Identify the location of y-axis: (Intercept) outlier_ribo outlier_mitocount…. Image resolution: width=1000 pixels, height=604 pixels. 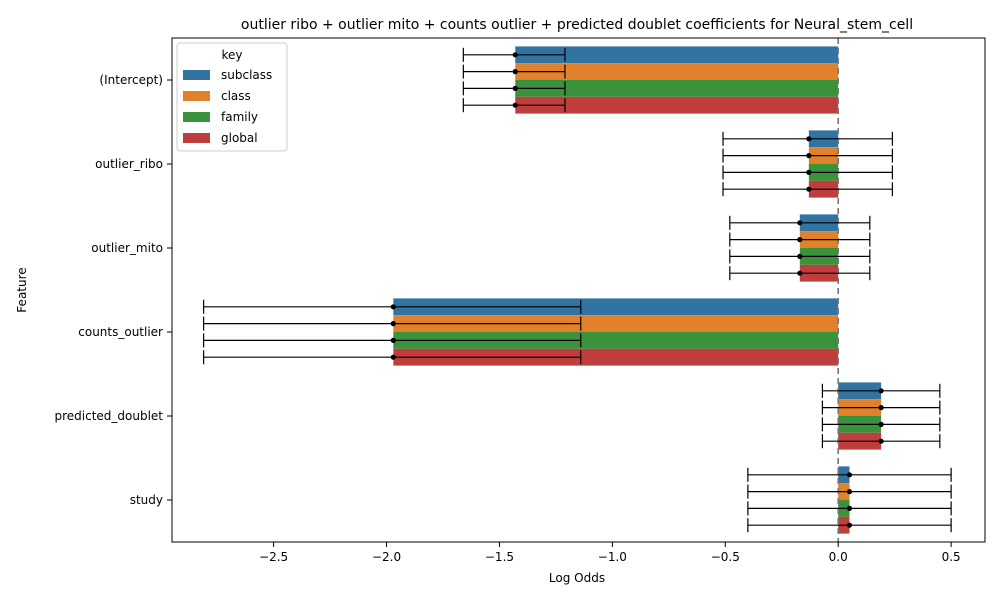
(113, 290).